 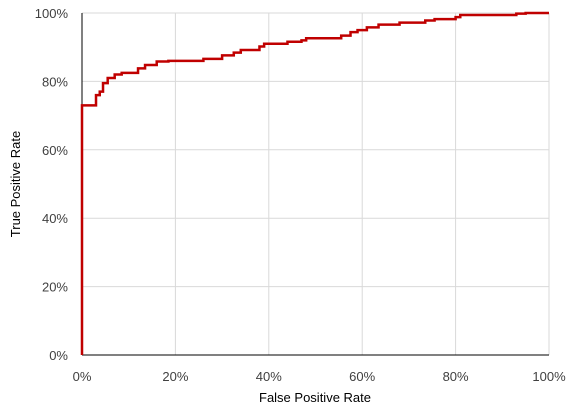 I want to click on x-tick-label: 40%, so click(x=269, y=376).